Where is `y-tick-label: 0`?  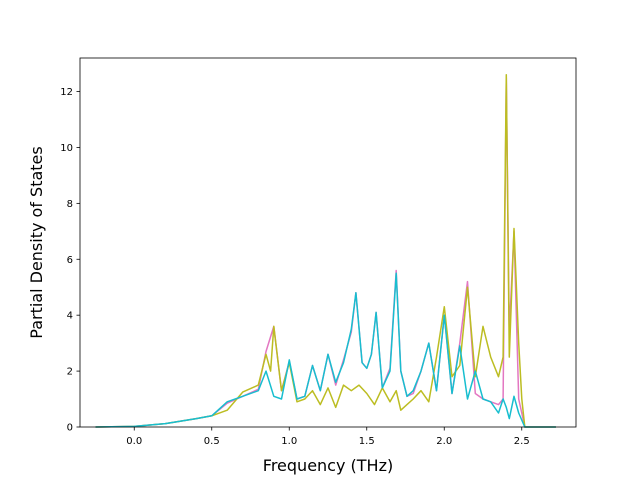 y-tick-label: 0 is located at coordinates (70, 428).